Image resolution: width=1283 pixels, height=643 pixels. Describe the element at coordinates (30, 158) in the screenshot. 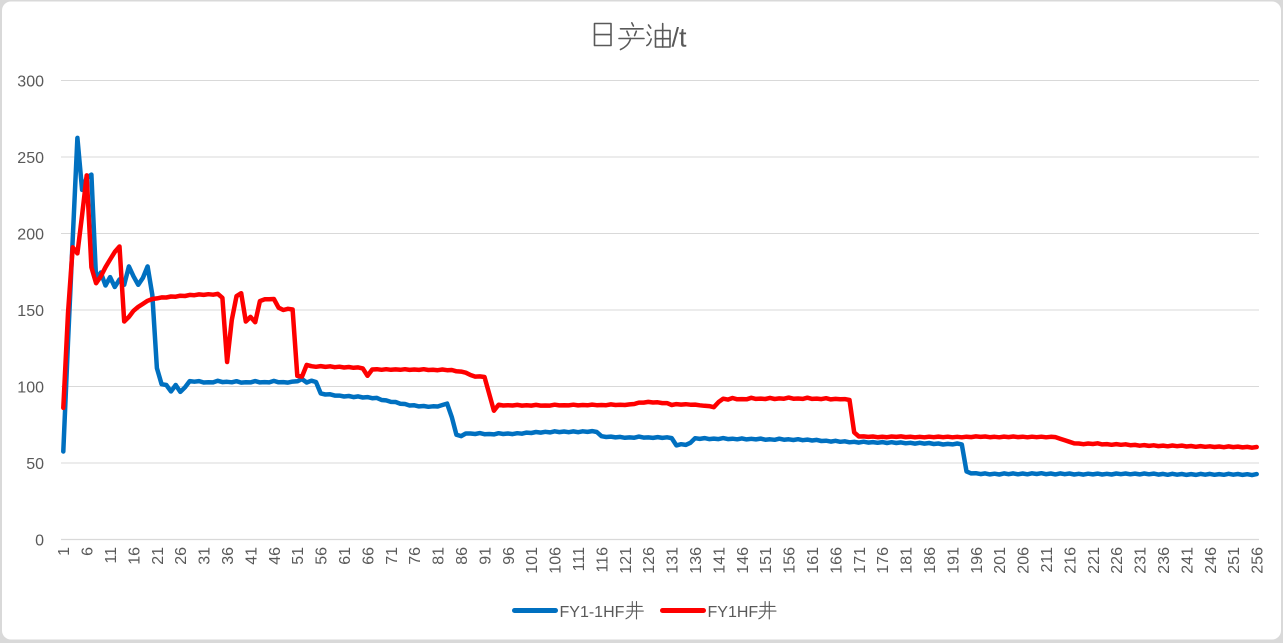

I see `svg-text: 250` at that location.